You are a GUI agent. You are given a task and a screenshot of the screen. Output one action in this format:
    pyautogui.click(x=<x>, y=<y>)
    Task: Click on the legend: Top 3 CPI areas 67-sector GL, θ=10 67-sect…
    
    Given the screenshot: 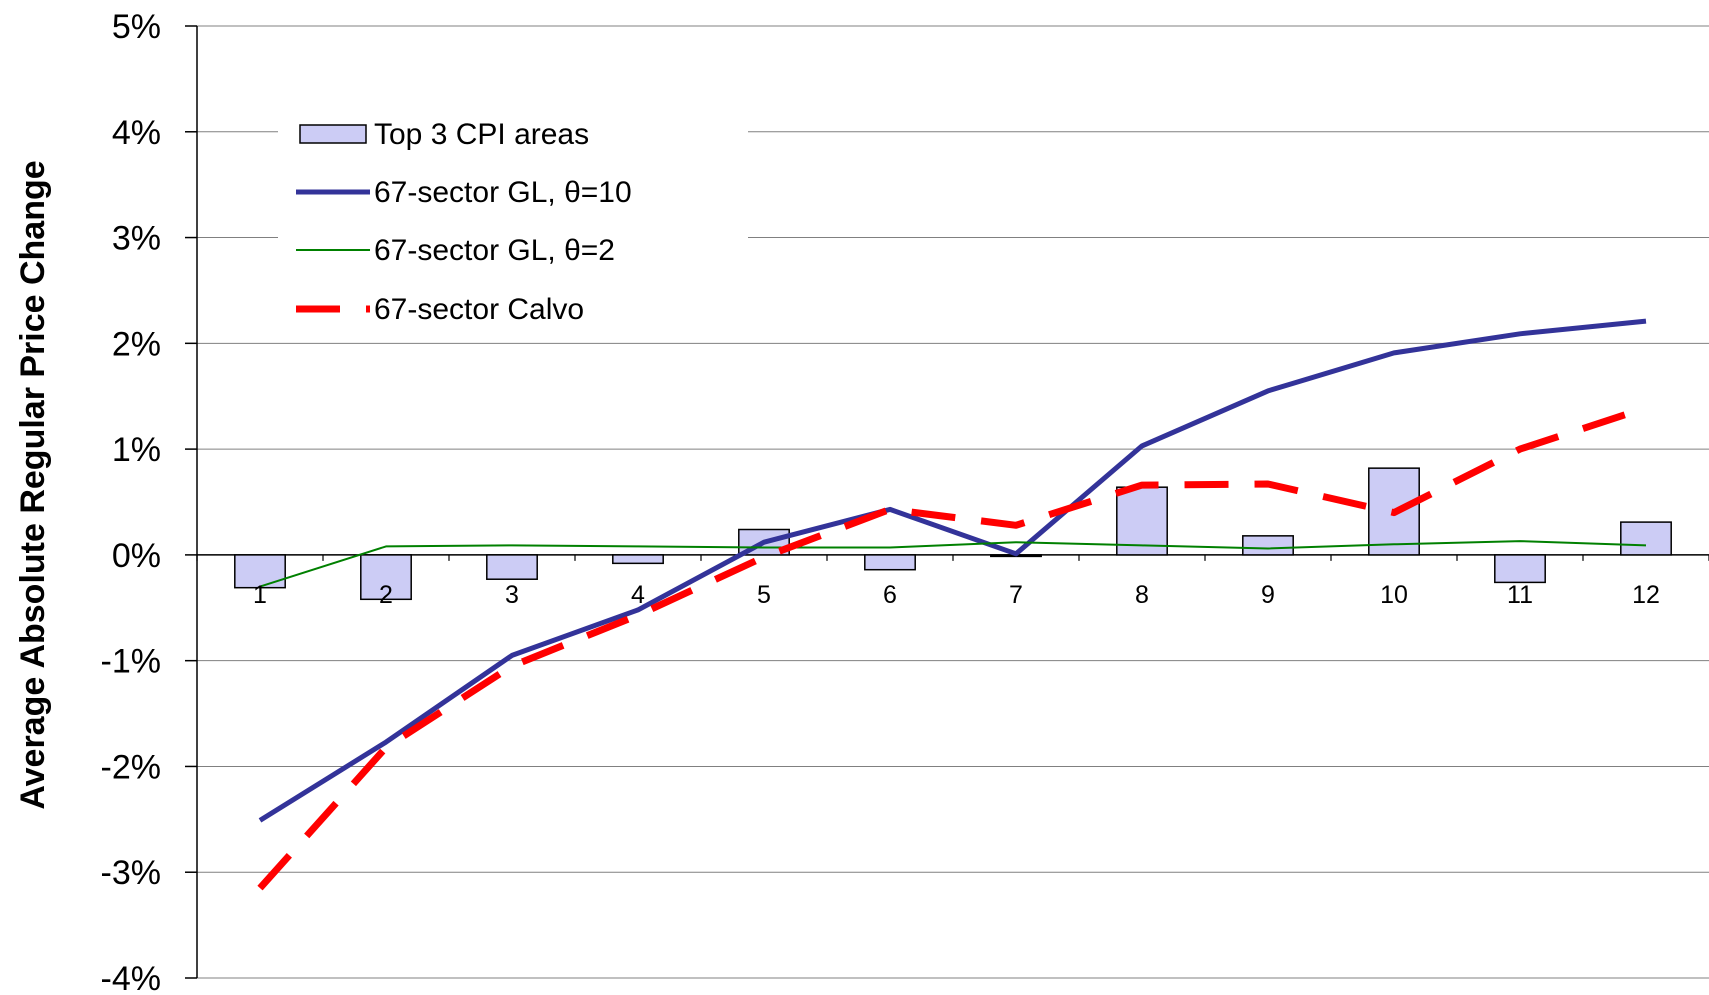 What is the action you would take?
    pyautogui.click(x=513, y=214)
    